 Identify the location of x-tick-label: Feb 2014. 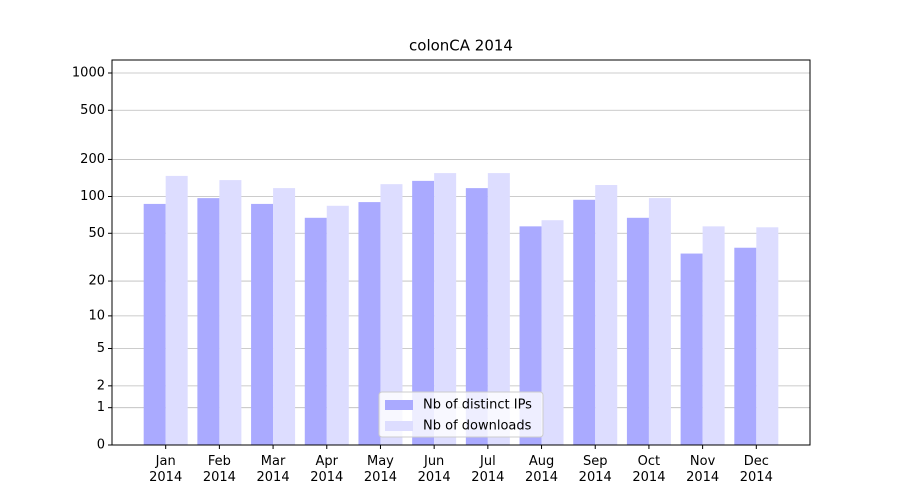
(219, 469).